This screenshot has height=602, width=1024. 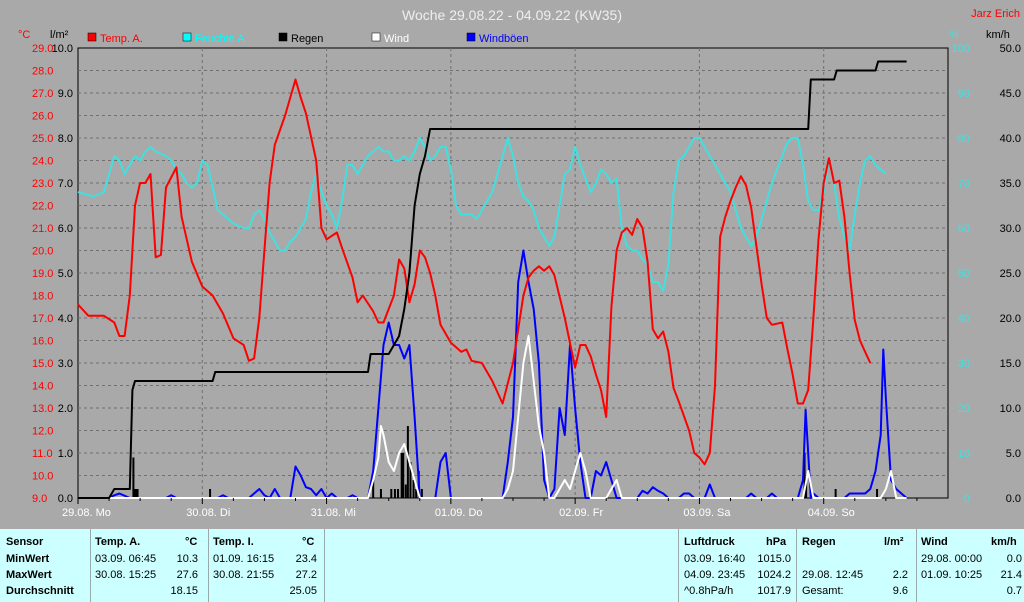 I want to click on temp-tick-label: 19.0, so click(x=42, y=274).